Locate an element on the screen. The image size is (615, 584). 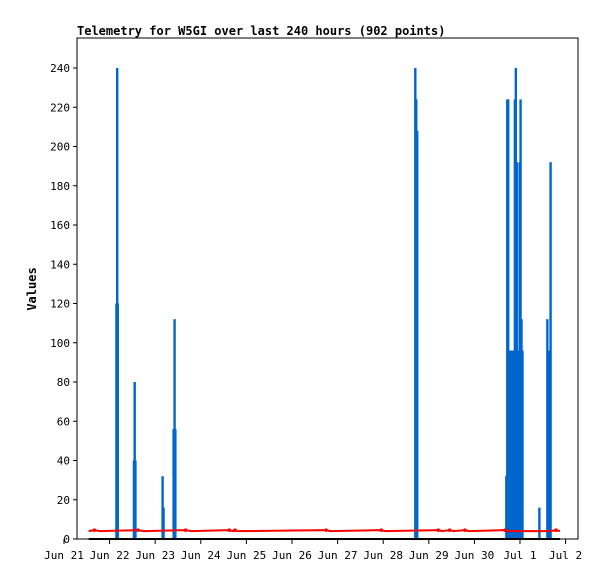
y-tick-label: 0 is located at coordinates (66, 539).